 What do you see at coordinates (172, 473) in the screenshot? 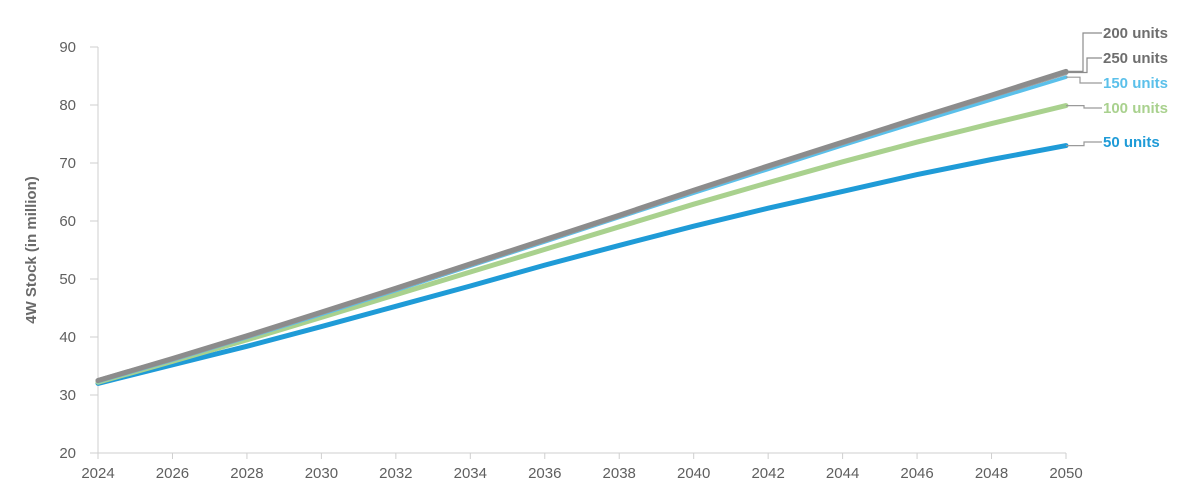
I see `x-tick-label: 2026` at bounding box center [172, 473].